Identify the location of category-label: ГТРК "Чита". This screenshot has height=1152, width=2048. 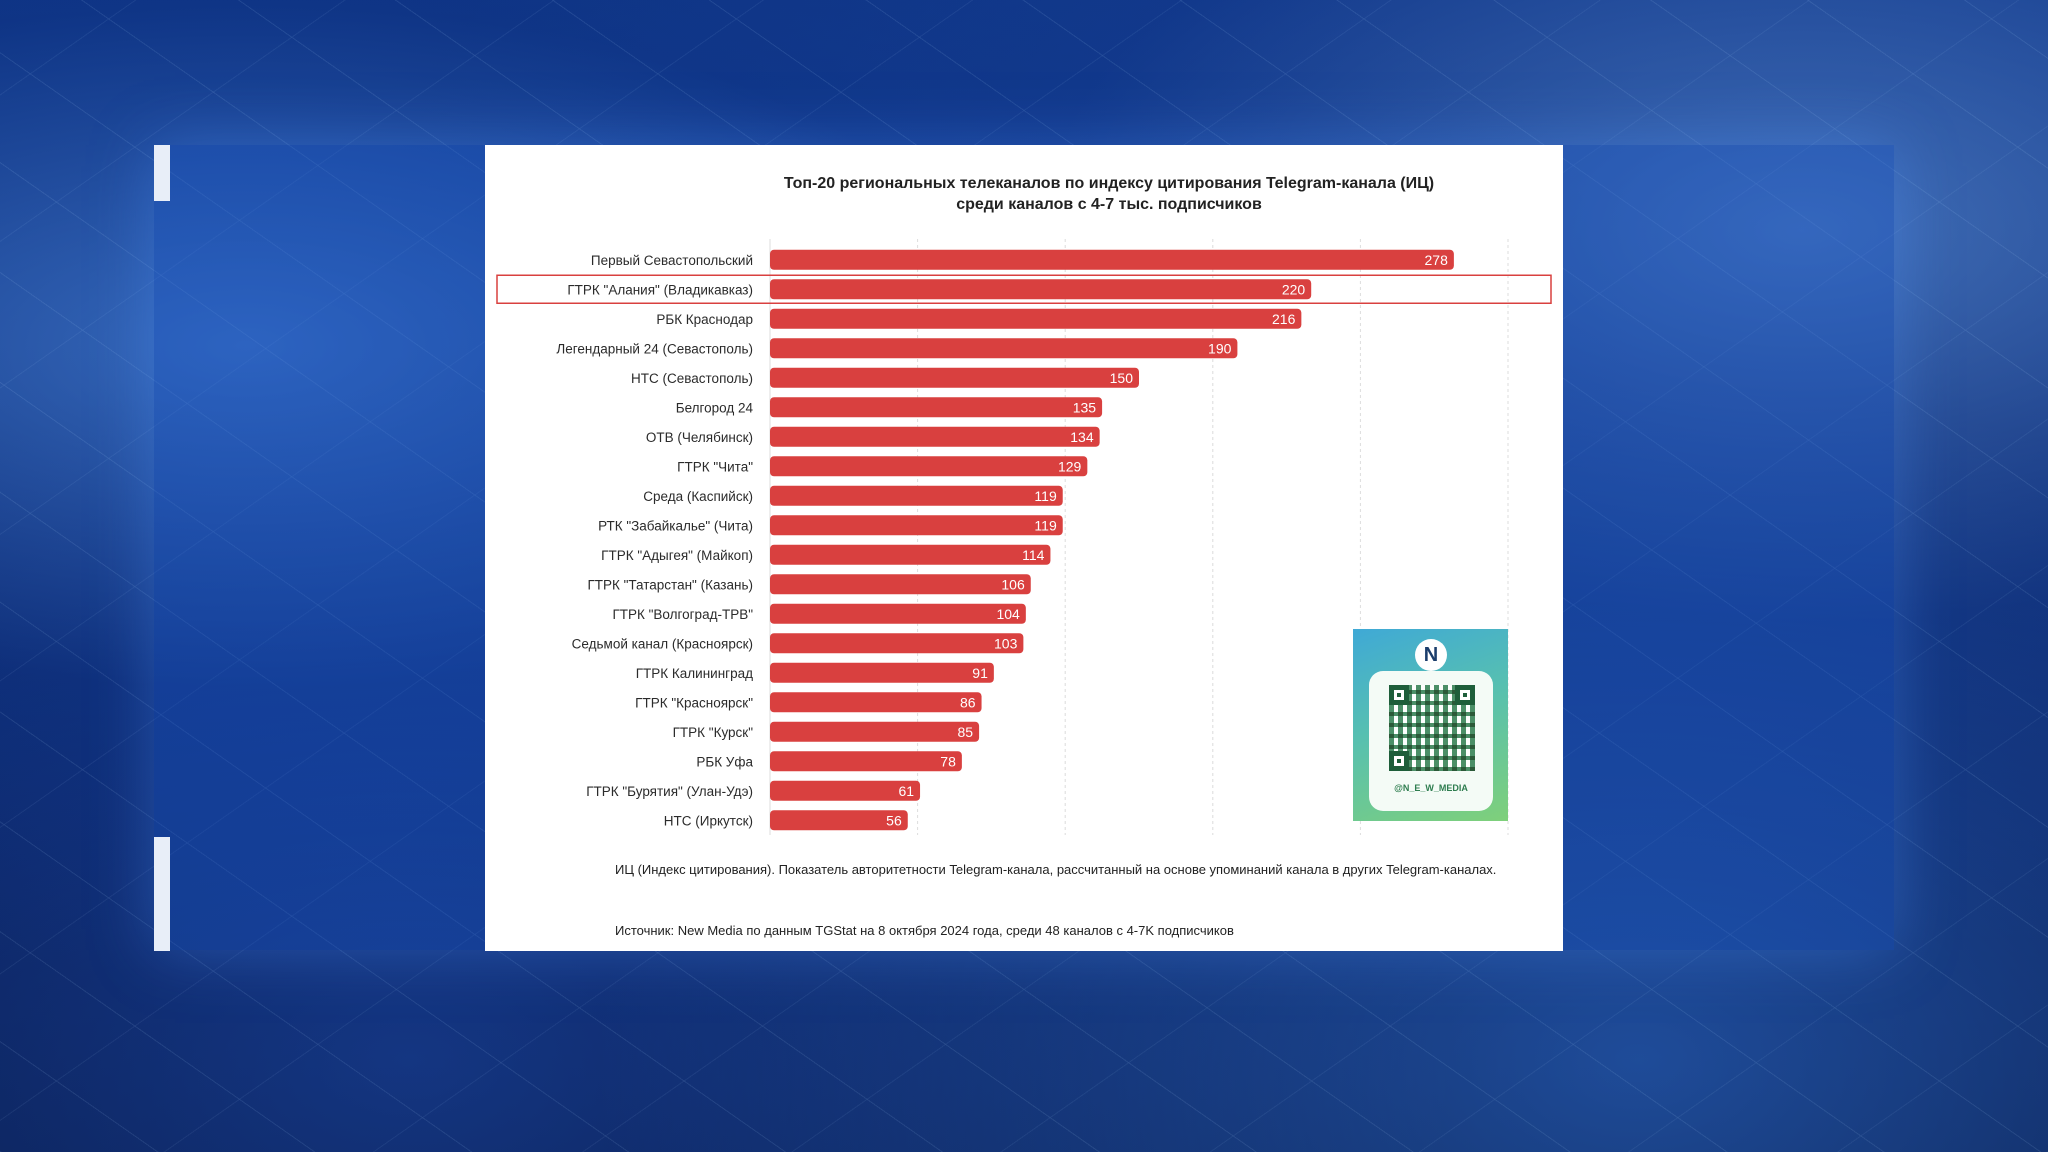
(715, 466).